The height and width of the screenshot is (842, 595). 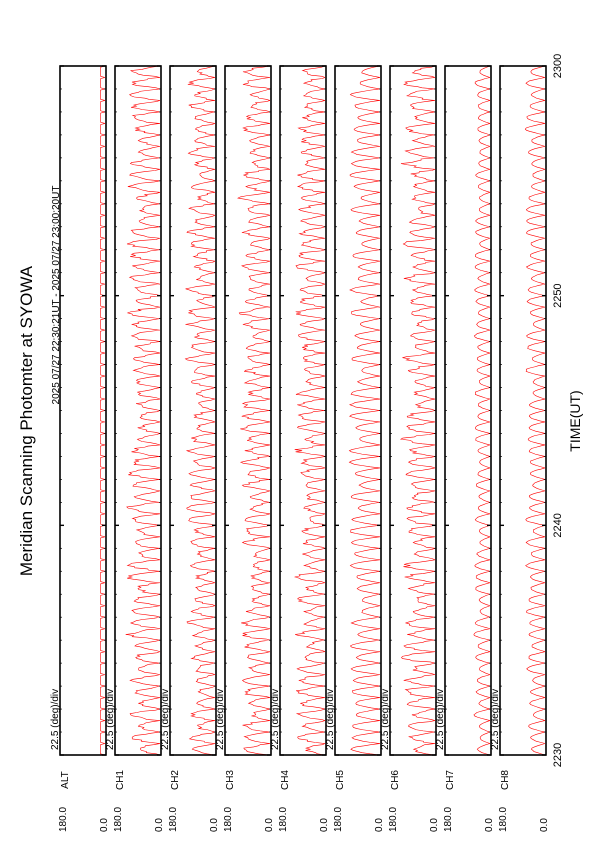 I want to click on panel-channel-label: CH8, so click(x=505, y=780).